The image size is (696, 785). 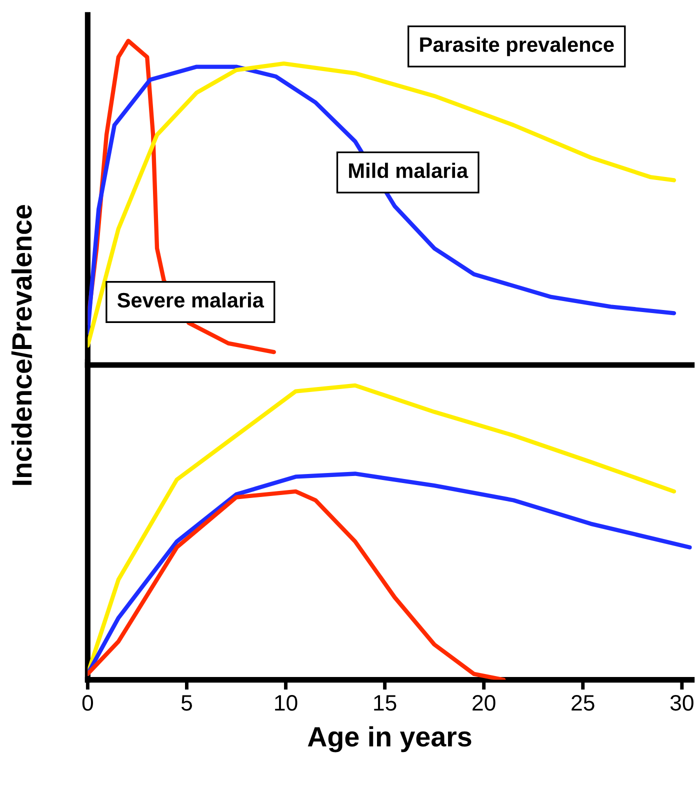 What do you see at coordinates (408, 170) in the screenshot?
I see `series-label: Mild malaria` at bounding box center [408, 170].